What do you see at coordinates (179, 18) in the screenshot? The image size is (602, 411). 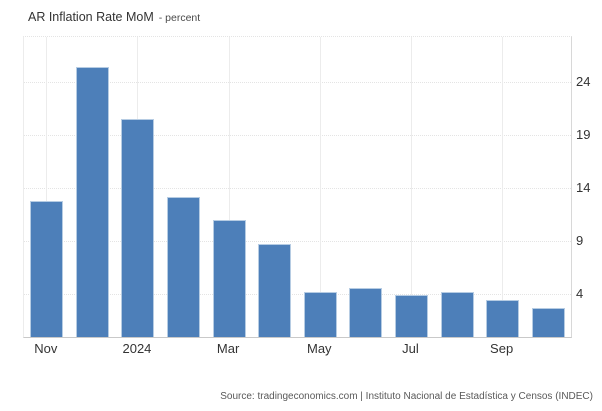 I see `chart-subtitle: - percent` at bounding box center [179, 18].